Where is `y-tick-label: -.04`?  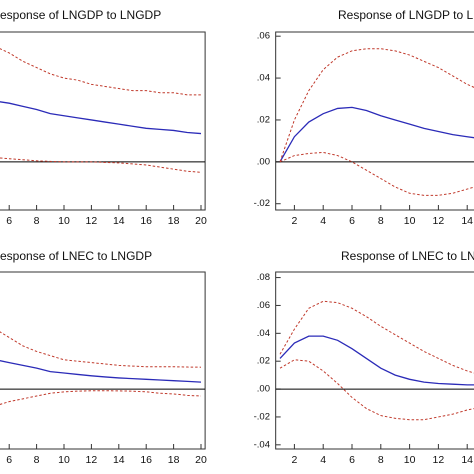
y-tick-label: -.04 is located at coordinates (262, 444).